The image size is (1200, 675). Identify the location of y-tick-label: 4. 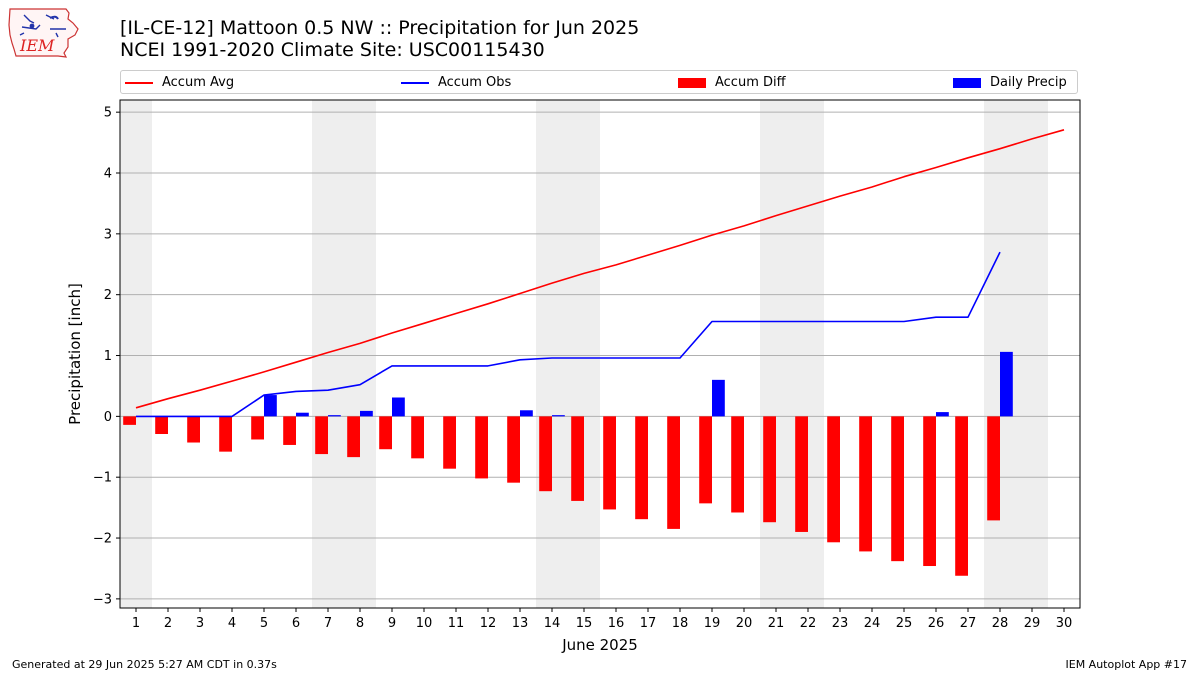
(108, 174).